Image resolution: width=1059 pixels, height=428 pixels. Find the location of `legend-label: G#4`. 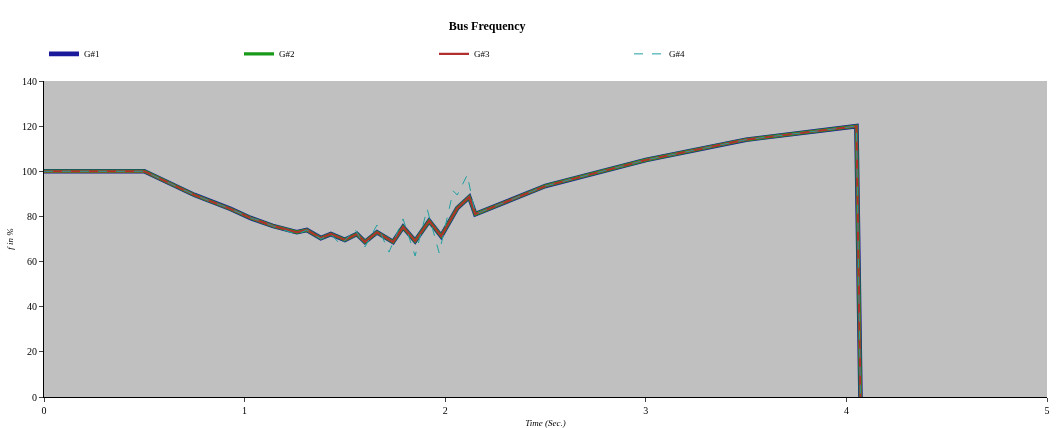

legend-label: G#4 is located at coordinates (677, 54).